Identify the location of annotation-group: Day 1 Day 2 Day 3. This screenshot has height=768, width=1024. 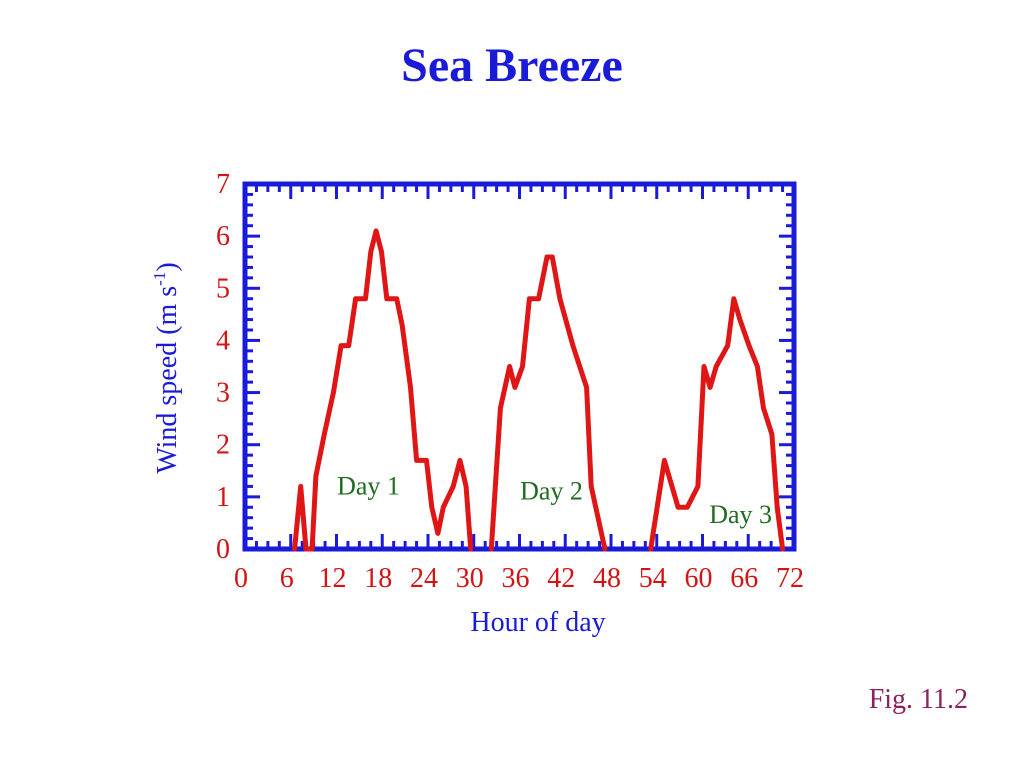
(554, 500).